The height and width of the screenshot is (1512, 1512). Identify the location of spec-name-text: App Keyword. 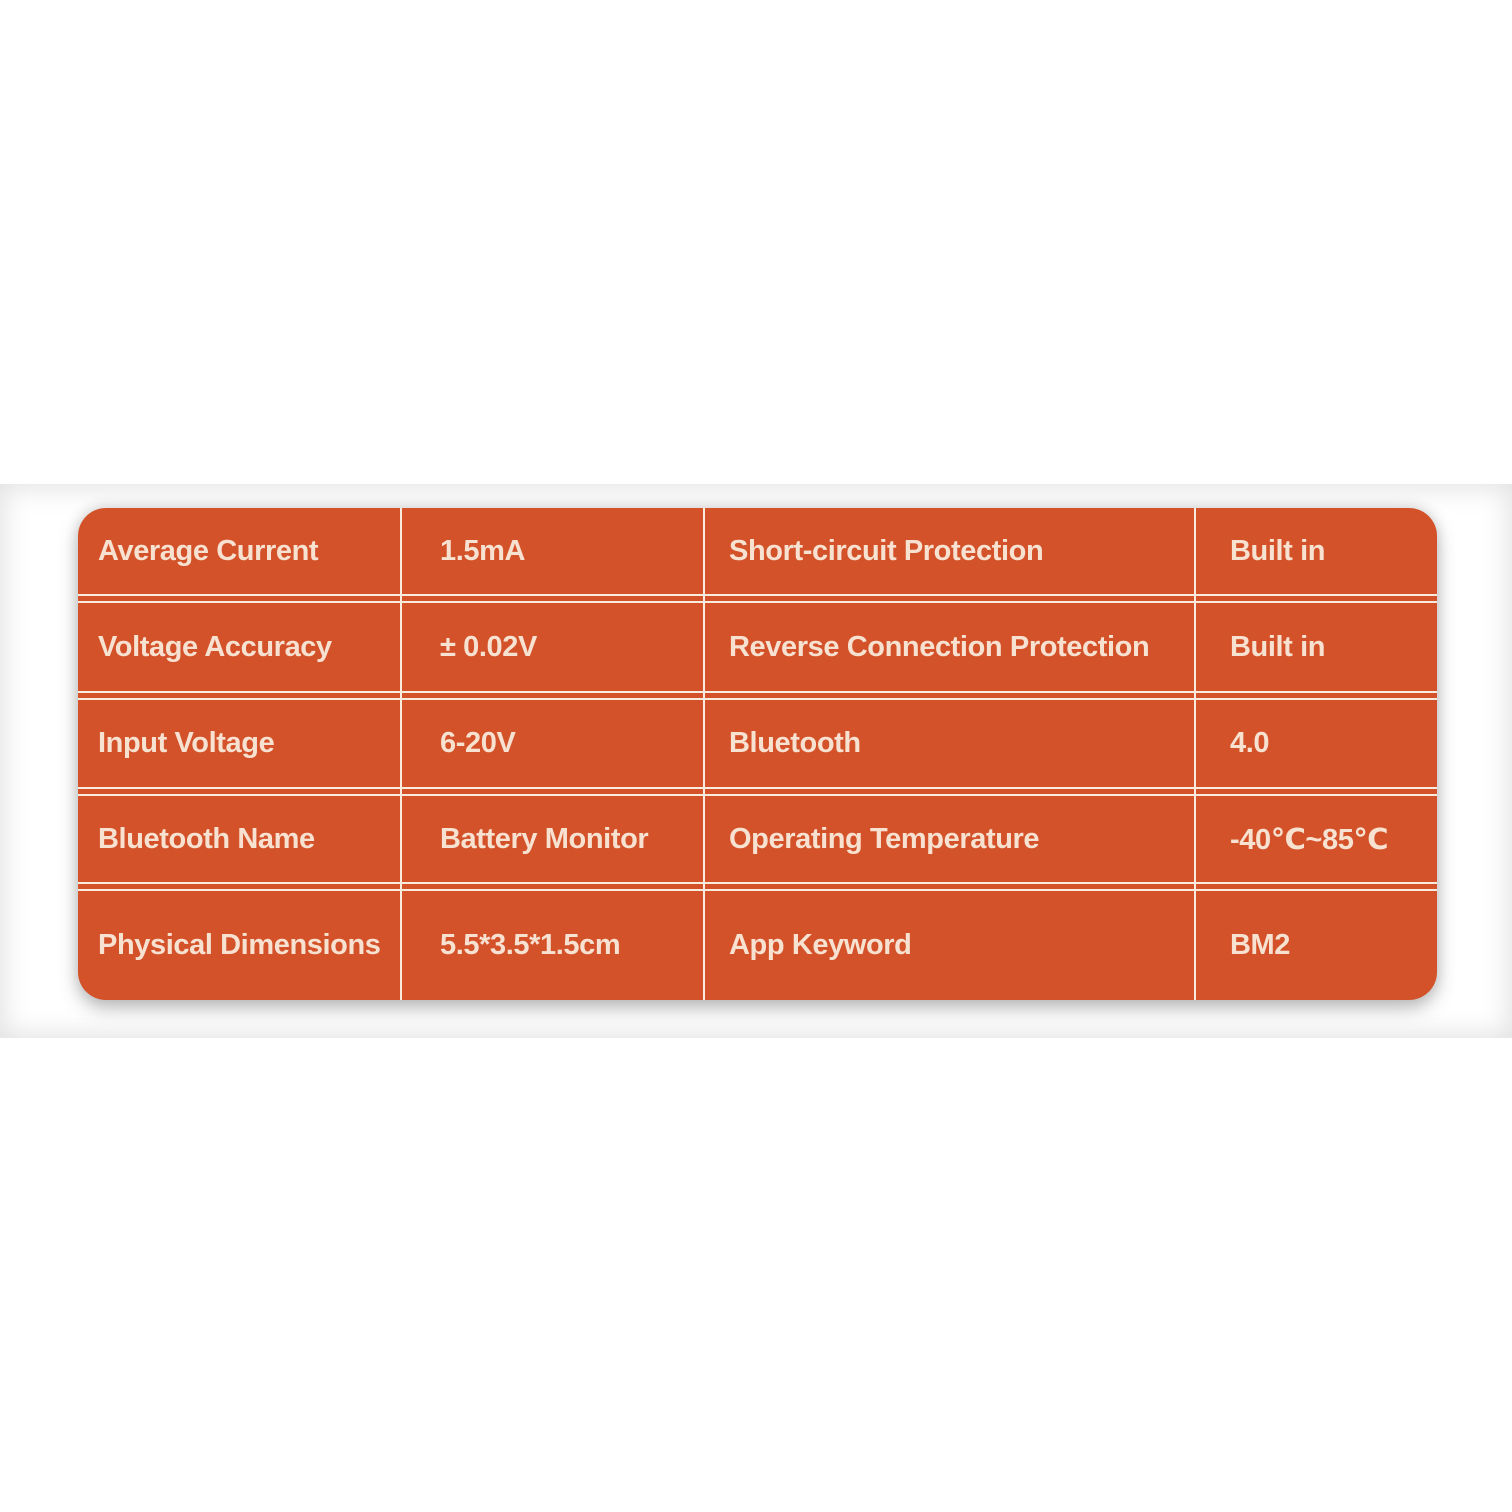
(820, 945).